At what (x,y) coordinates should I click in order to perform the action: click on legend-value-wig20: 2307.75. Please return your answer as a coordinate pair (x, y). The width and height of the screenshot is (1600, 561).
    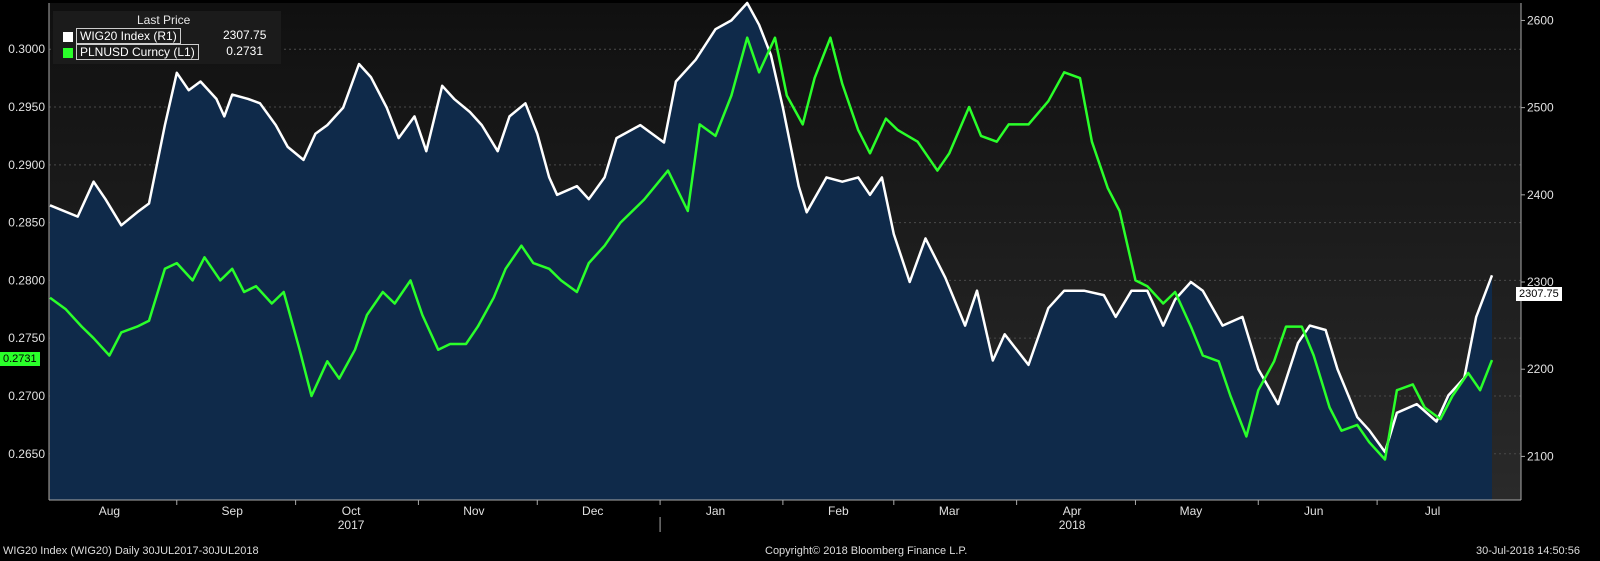
    Looking at the image, I should click on (245, 35).